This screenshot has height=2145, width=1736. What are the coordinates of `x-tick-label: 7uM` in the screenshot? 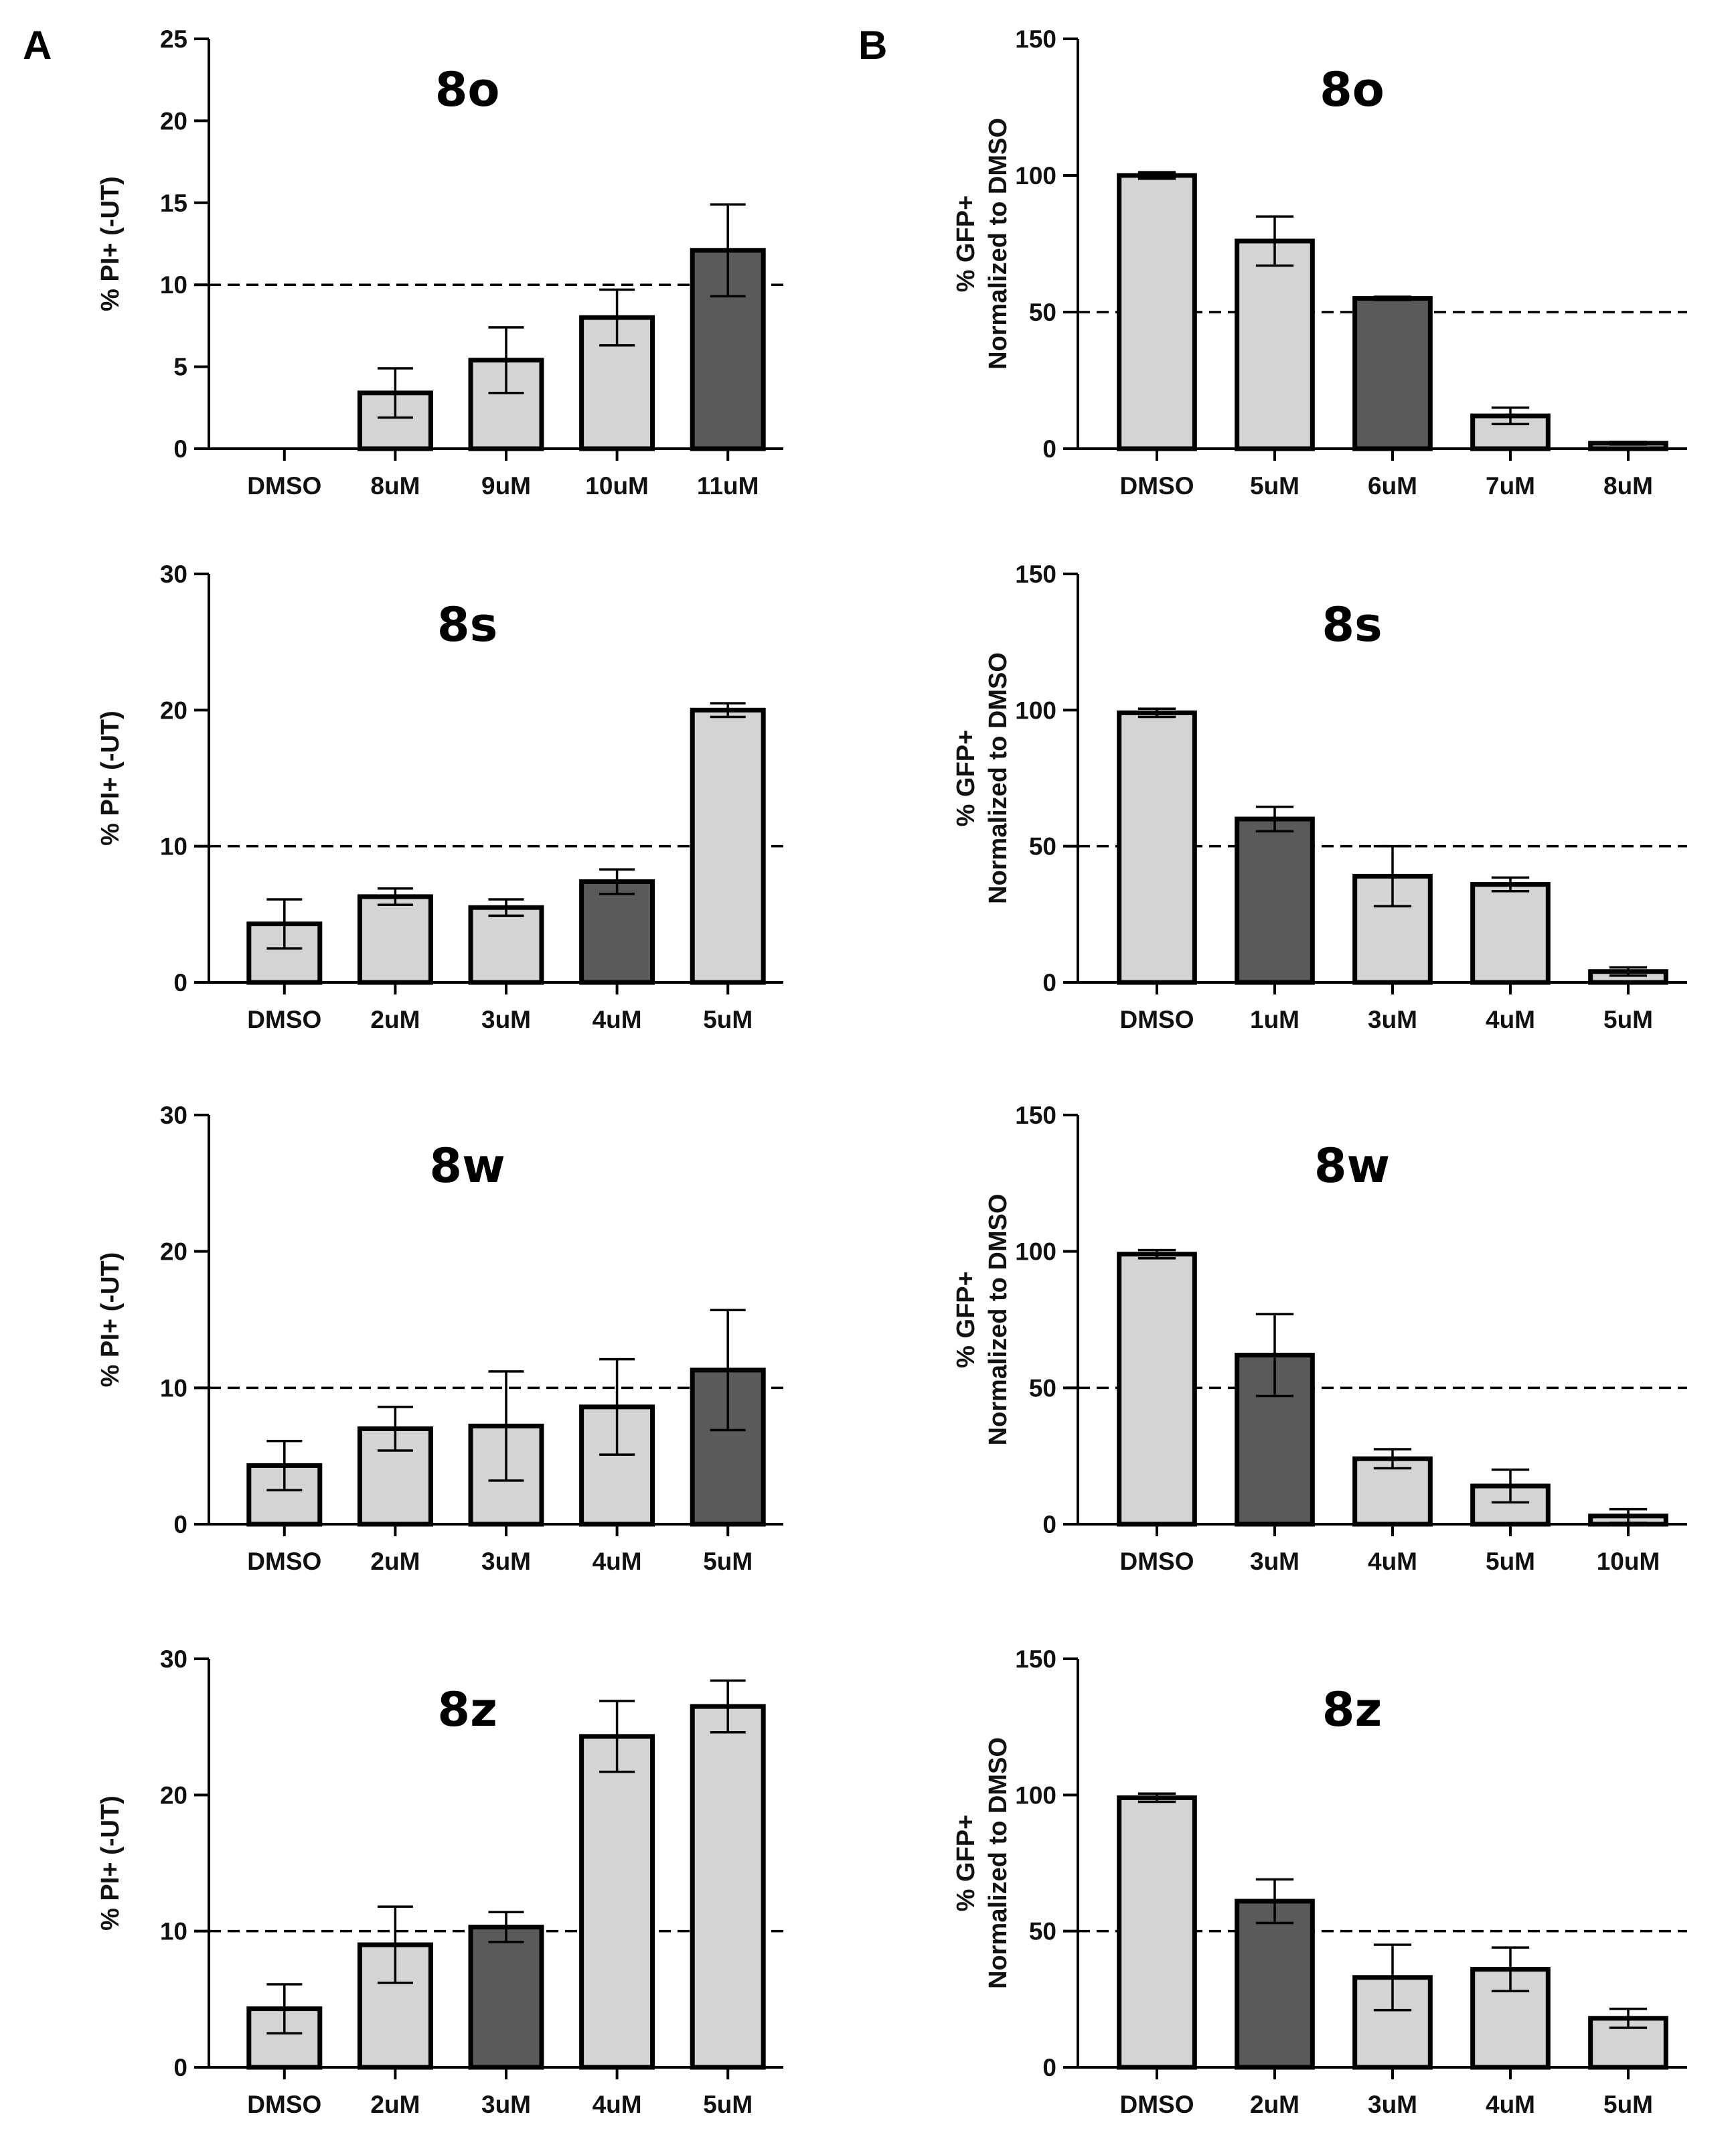 It's located at (1510, 486).